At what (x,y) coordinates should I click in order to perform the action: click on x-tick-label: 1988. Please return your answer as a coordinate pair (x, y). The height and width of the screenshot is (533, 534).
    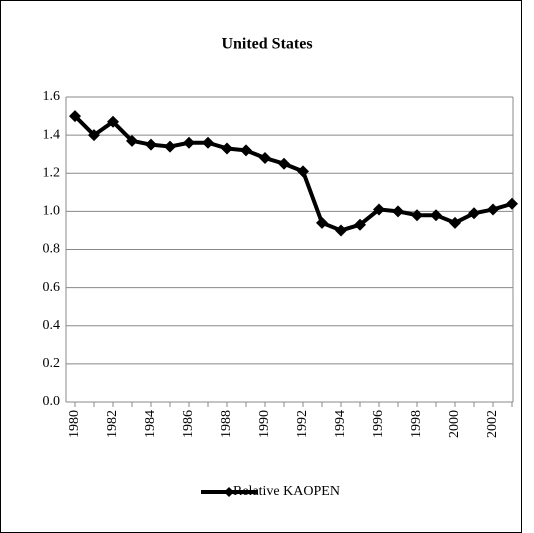
    Looking at the image, I should click on (226, 424).